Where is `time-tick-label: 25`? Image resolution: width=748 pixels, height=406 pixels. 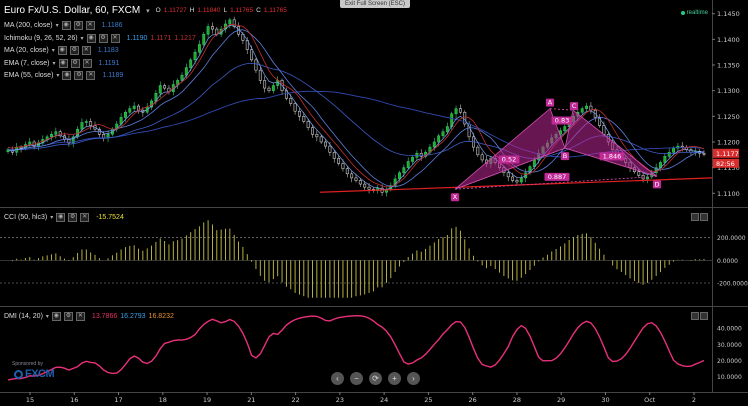
time-tick-label: 25 is located at coordinates (428, 400).